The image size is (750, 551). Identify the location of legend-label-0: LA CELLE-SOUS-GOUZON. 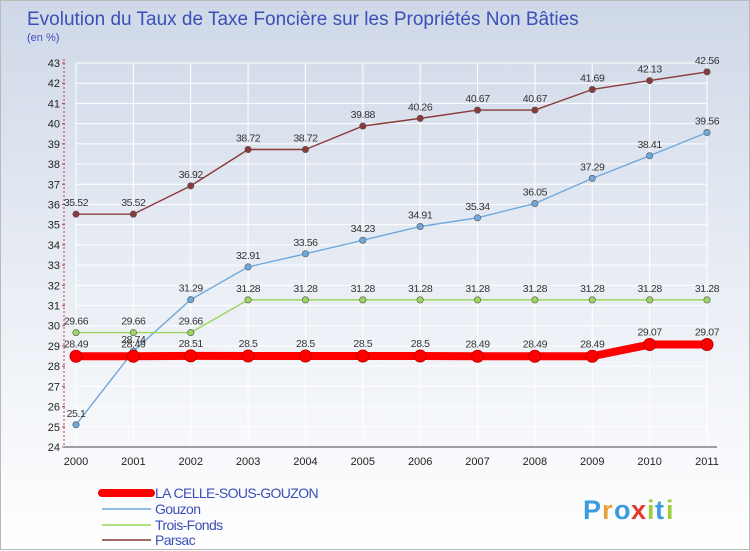
(236, 493).